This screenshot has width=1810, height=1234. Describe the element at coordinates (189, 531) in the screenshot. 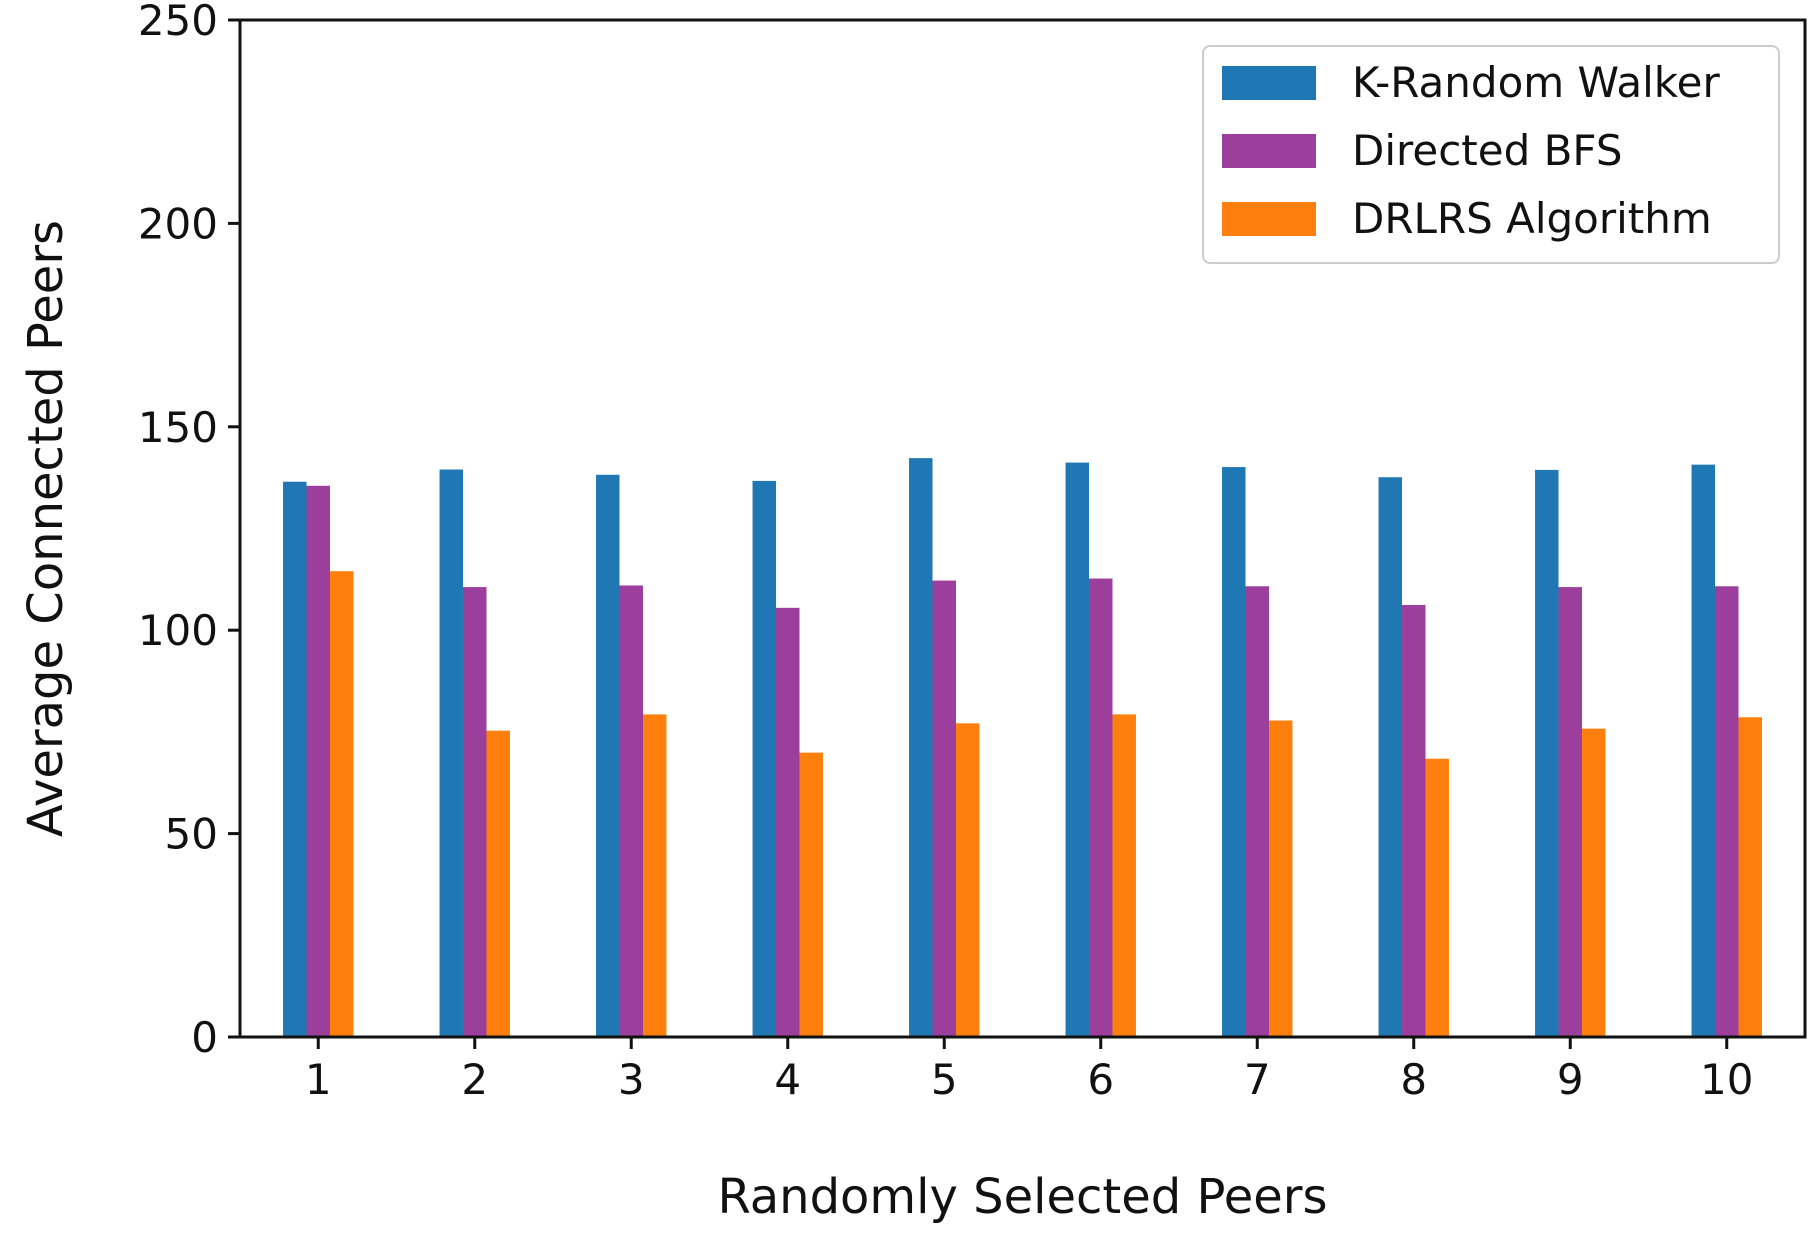

I see `y-axis-ticks: 0 50 100 150 200 250` at that location.